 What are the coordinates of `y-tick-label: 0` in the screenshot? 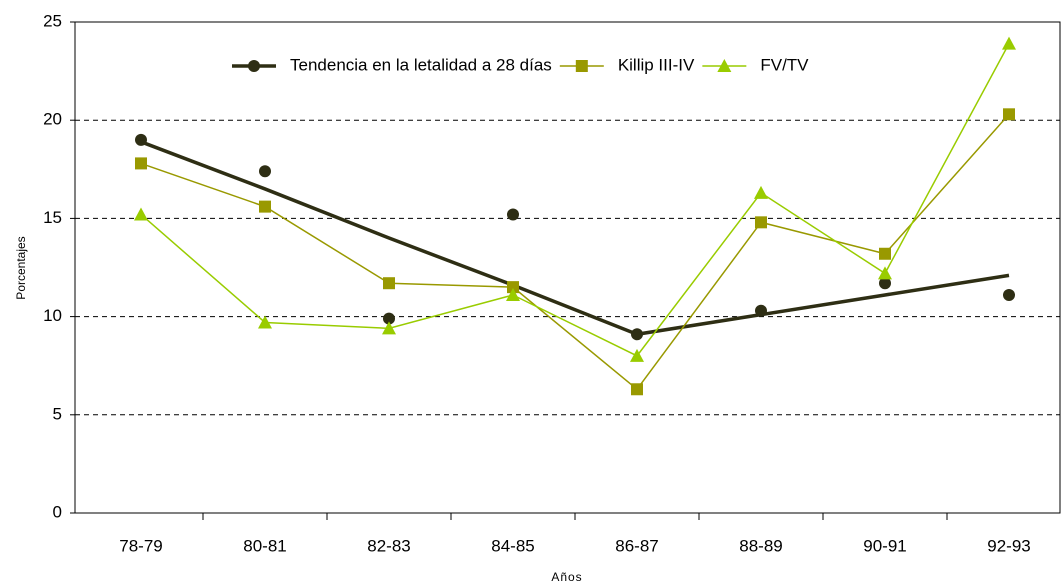 It's located at (57, 511).